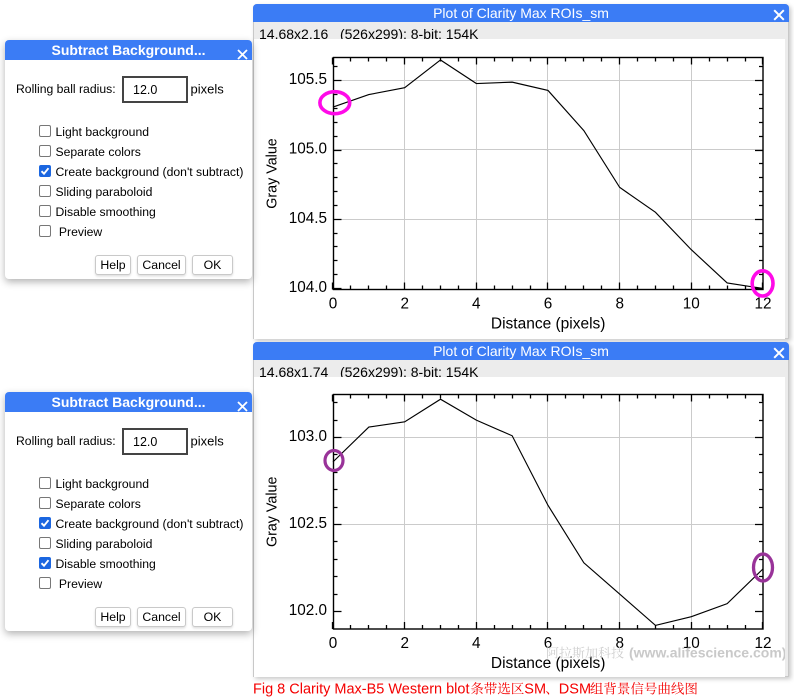 This screenshot has height=700, width=794. What do you see at coordinates (308, 287) in the screenshot?
I see `svg-text: 104.0` at bounding box center [308, 287].